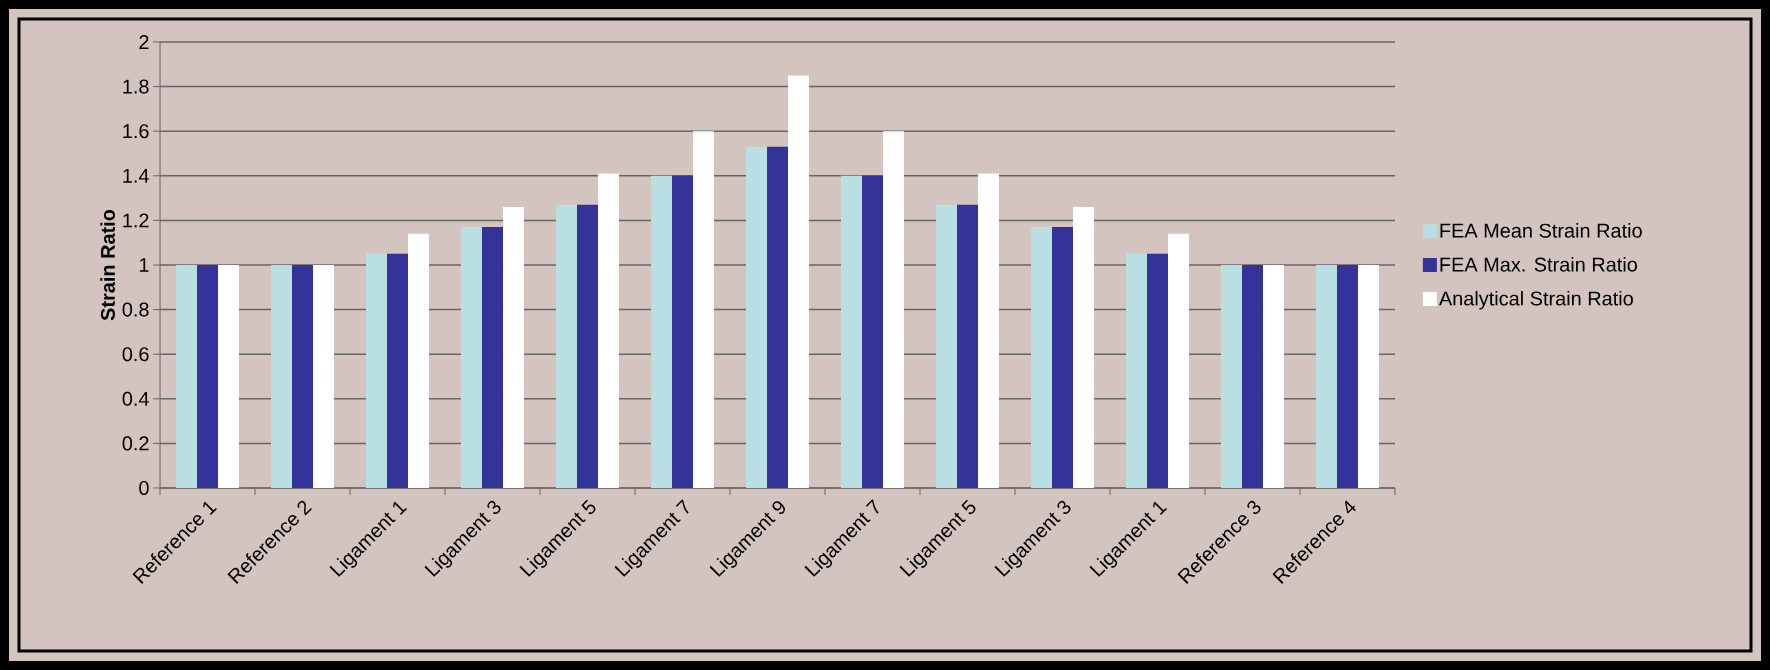 The height and width of the screenshot is (670, 1770). Describe the element at coordinates (136, 220) in the screenshot. I see `y-tick-label: 1.2` at that location.